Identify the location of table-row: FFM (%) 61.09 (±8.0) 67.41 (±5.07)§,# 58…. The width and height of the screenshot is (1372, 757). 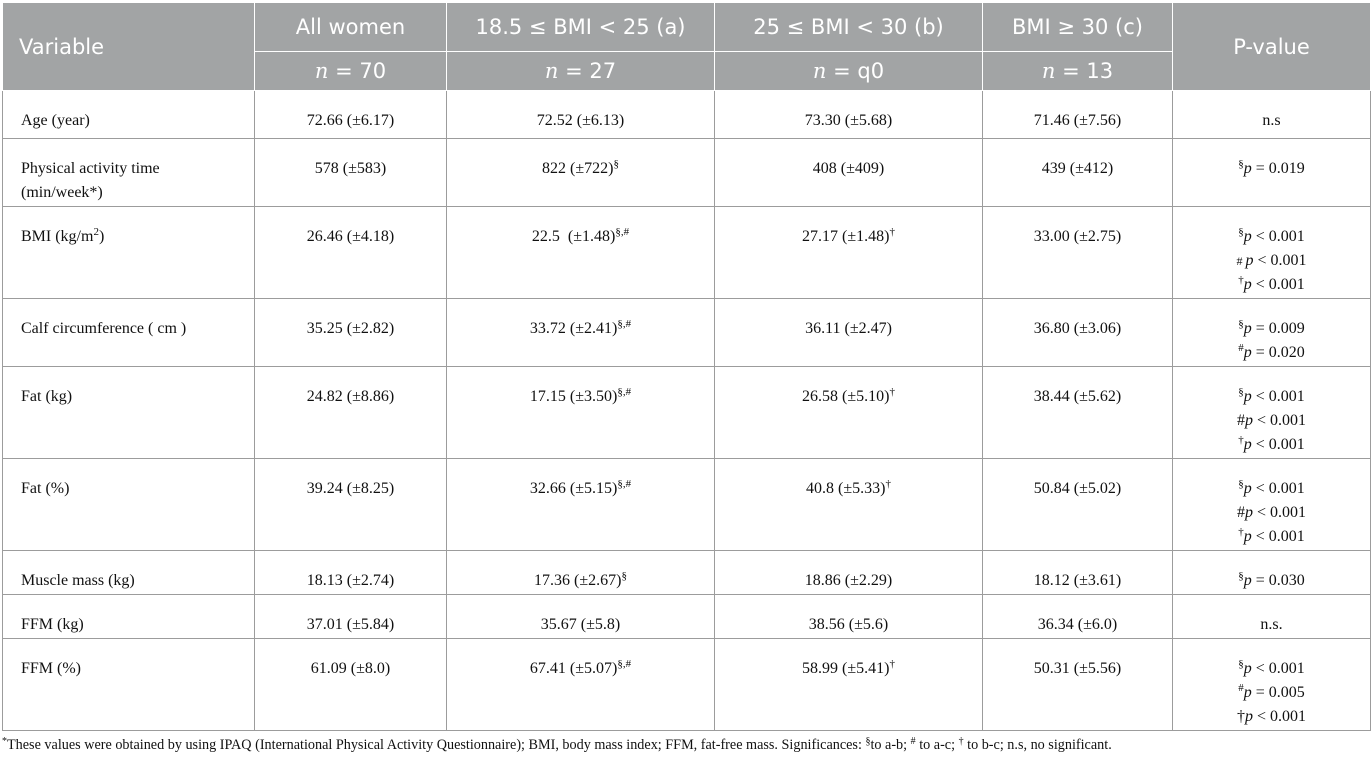
(686, 684).